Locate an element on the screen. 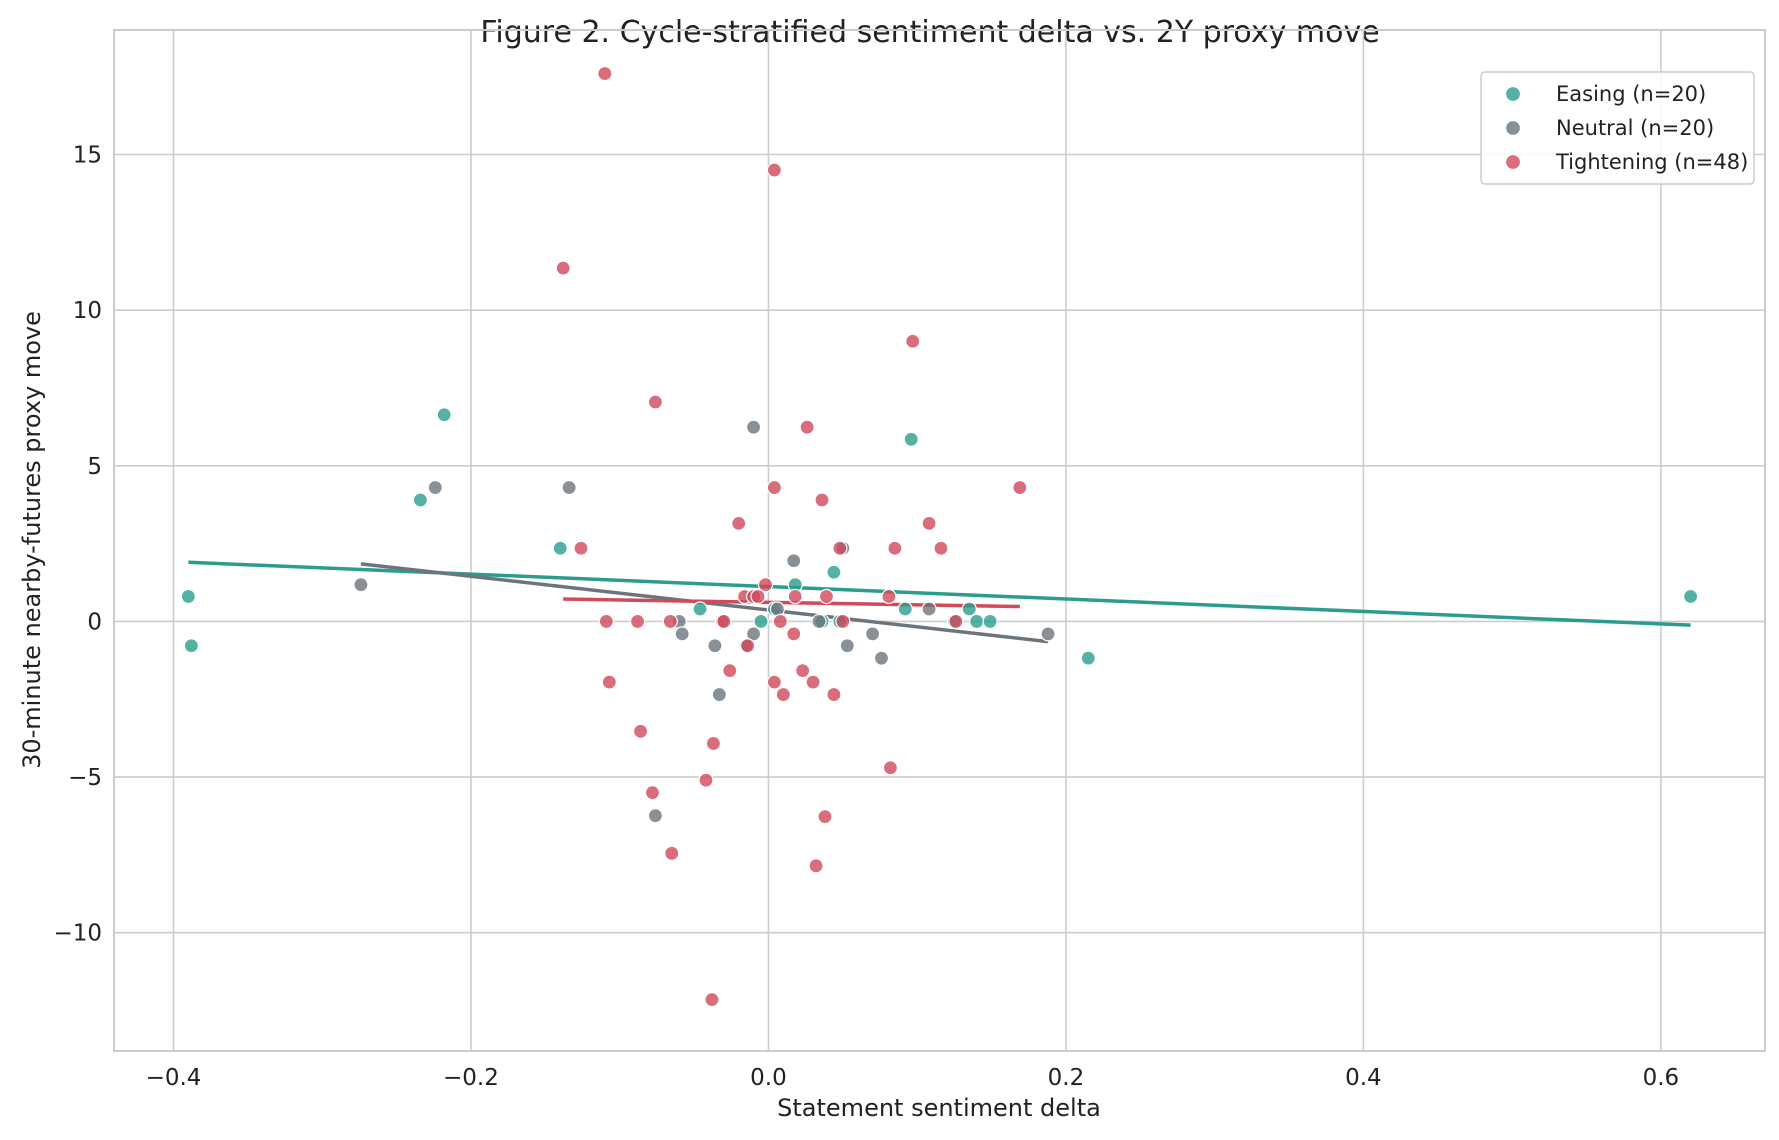 The height and width of the screenshot is (1140, 1779). y-tick-label: −10 is located at coordinates (77, 934).